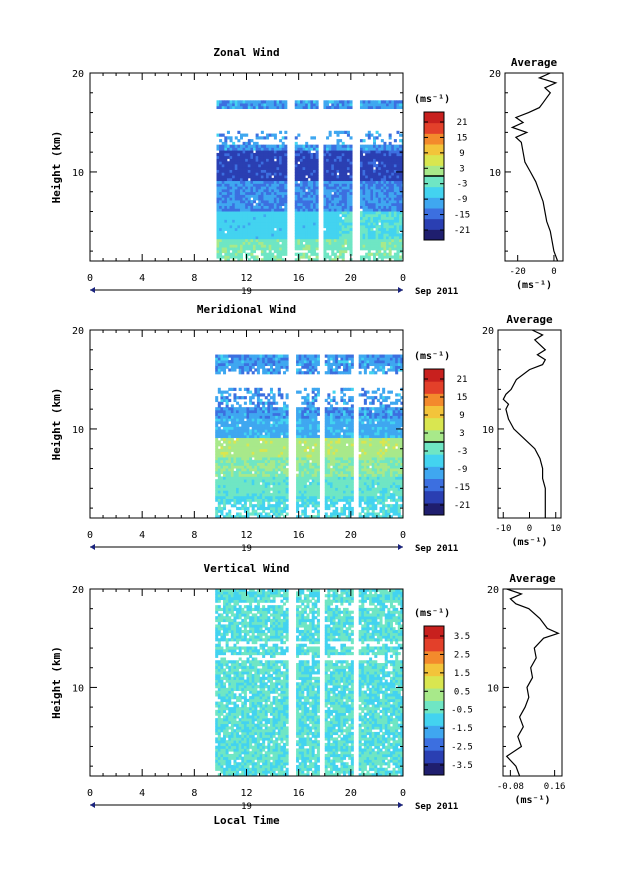 The height and width of the screenshot is (873, 622). What do you see at coordinates (434, 224) in the screenshot?
I see `colorbar-swatch` at bounding box center [434, 224].